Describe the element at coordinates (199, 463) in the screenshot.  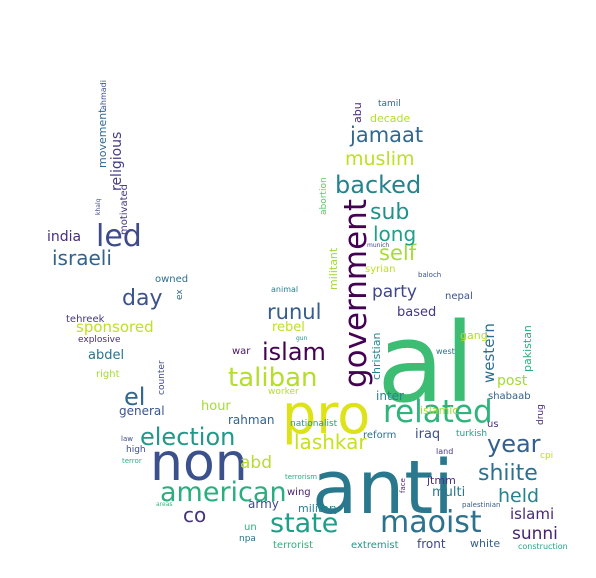
I see `word-non: non` at that location.